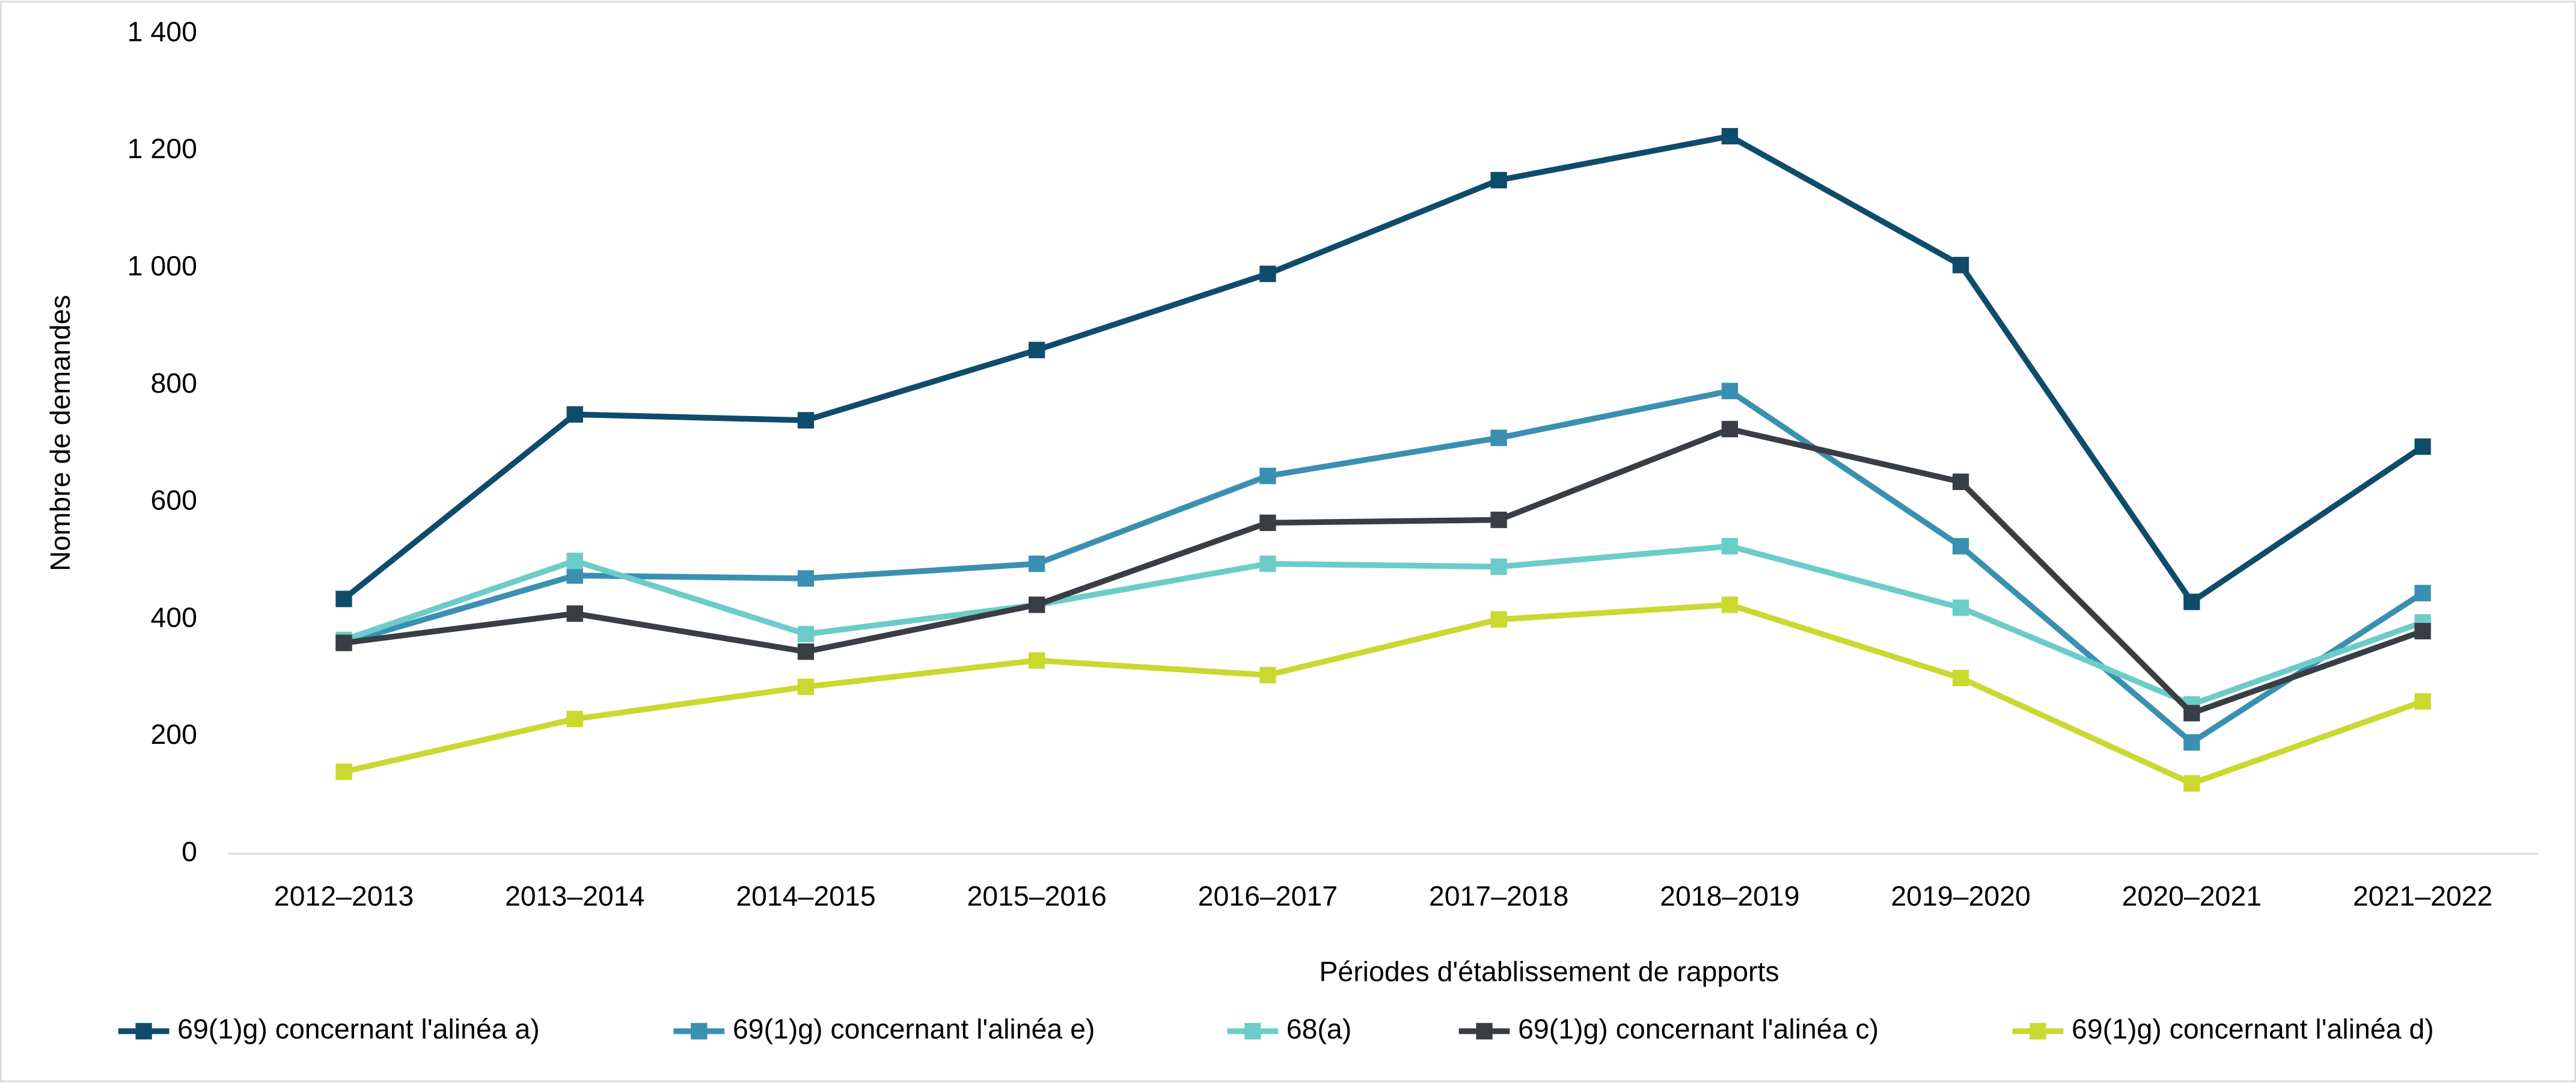 The width and height of the screenshot is (2576, 1083). What do you see at coordinates (162, 32) in the screenshot?
I see `y-tick-label: 1 400` at bounding box center [162, 32].